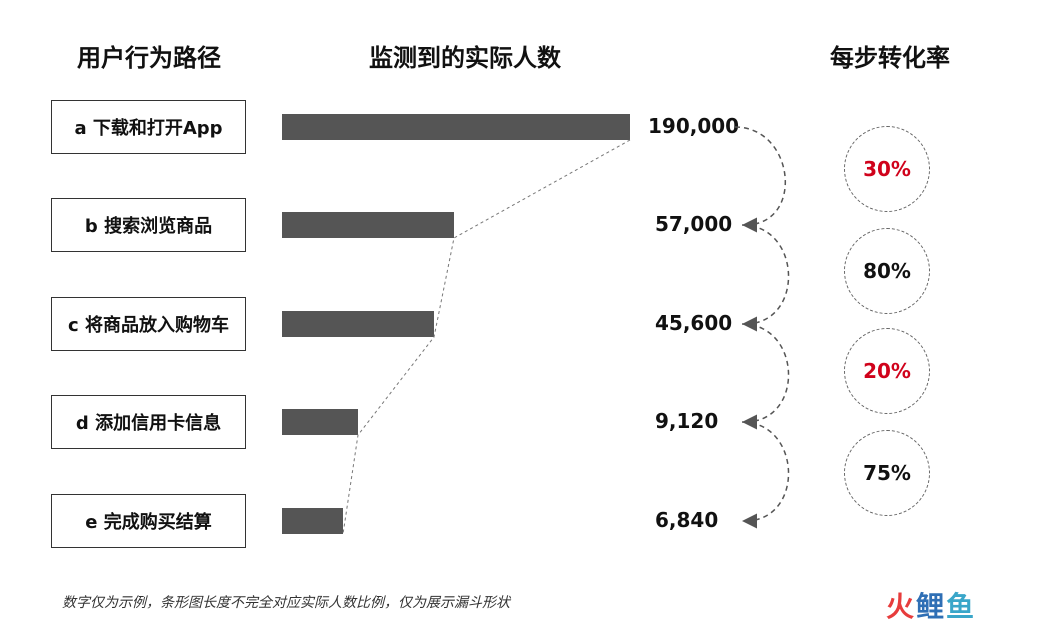 The height and width of the screenshot is (631, 1054). What do you see at coordinates (931, 606) in the screenshot?
I see `logo: 火鲤鱼` at bounding box center [931, 606].